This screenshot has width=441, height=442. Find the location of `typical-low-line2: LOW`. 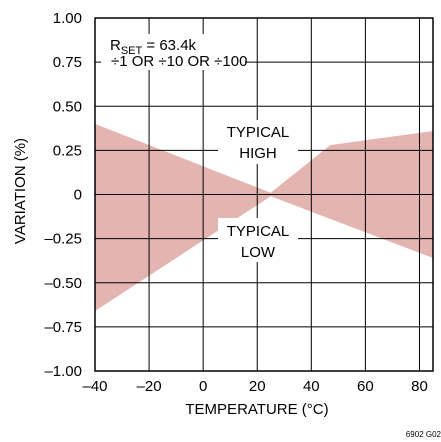

typical-low-line2: LOW is located at coordinates (258, 252).